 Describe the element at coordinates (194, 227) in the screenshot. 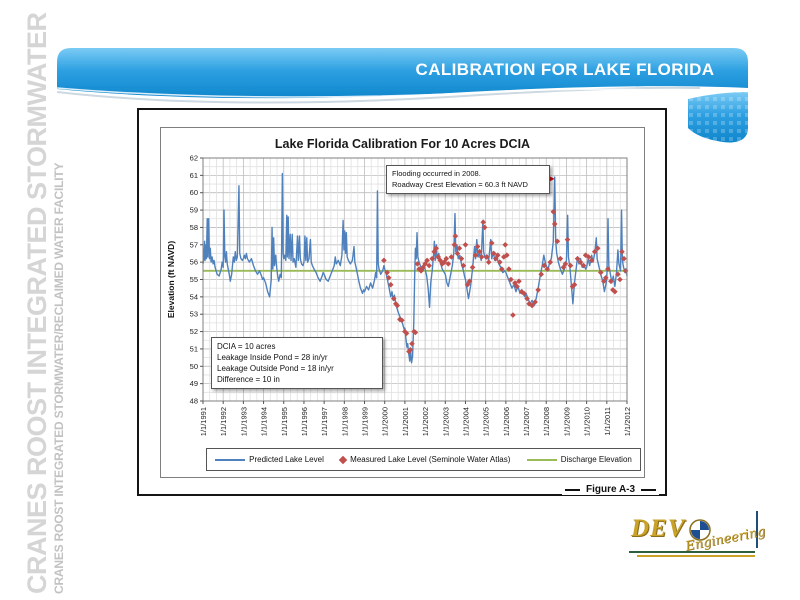

I see `svg-text: 58` at that location.